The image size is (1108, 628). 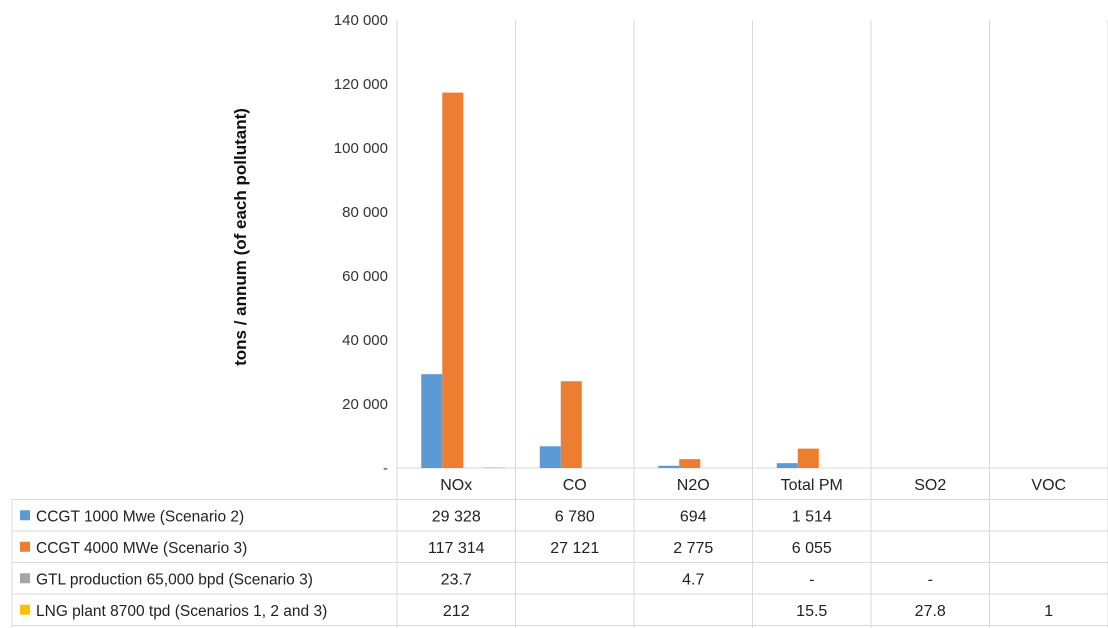 What do you see at coordinates (930, 611) in the screenshot?
I see `data-cell: 27.8` at bounding box center [930, 611].